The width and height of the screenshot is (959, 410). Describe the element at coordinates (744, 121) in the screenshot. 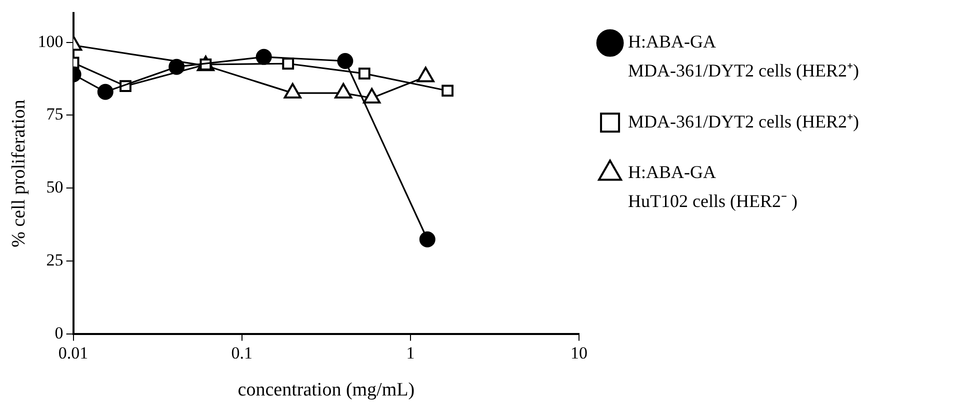

I see `legend-label: MDA-361/DYT2 cells (HER2⁺)` at that location.